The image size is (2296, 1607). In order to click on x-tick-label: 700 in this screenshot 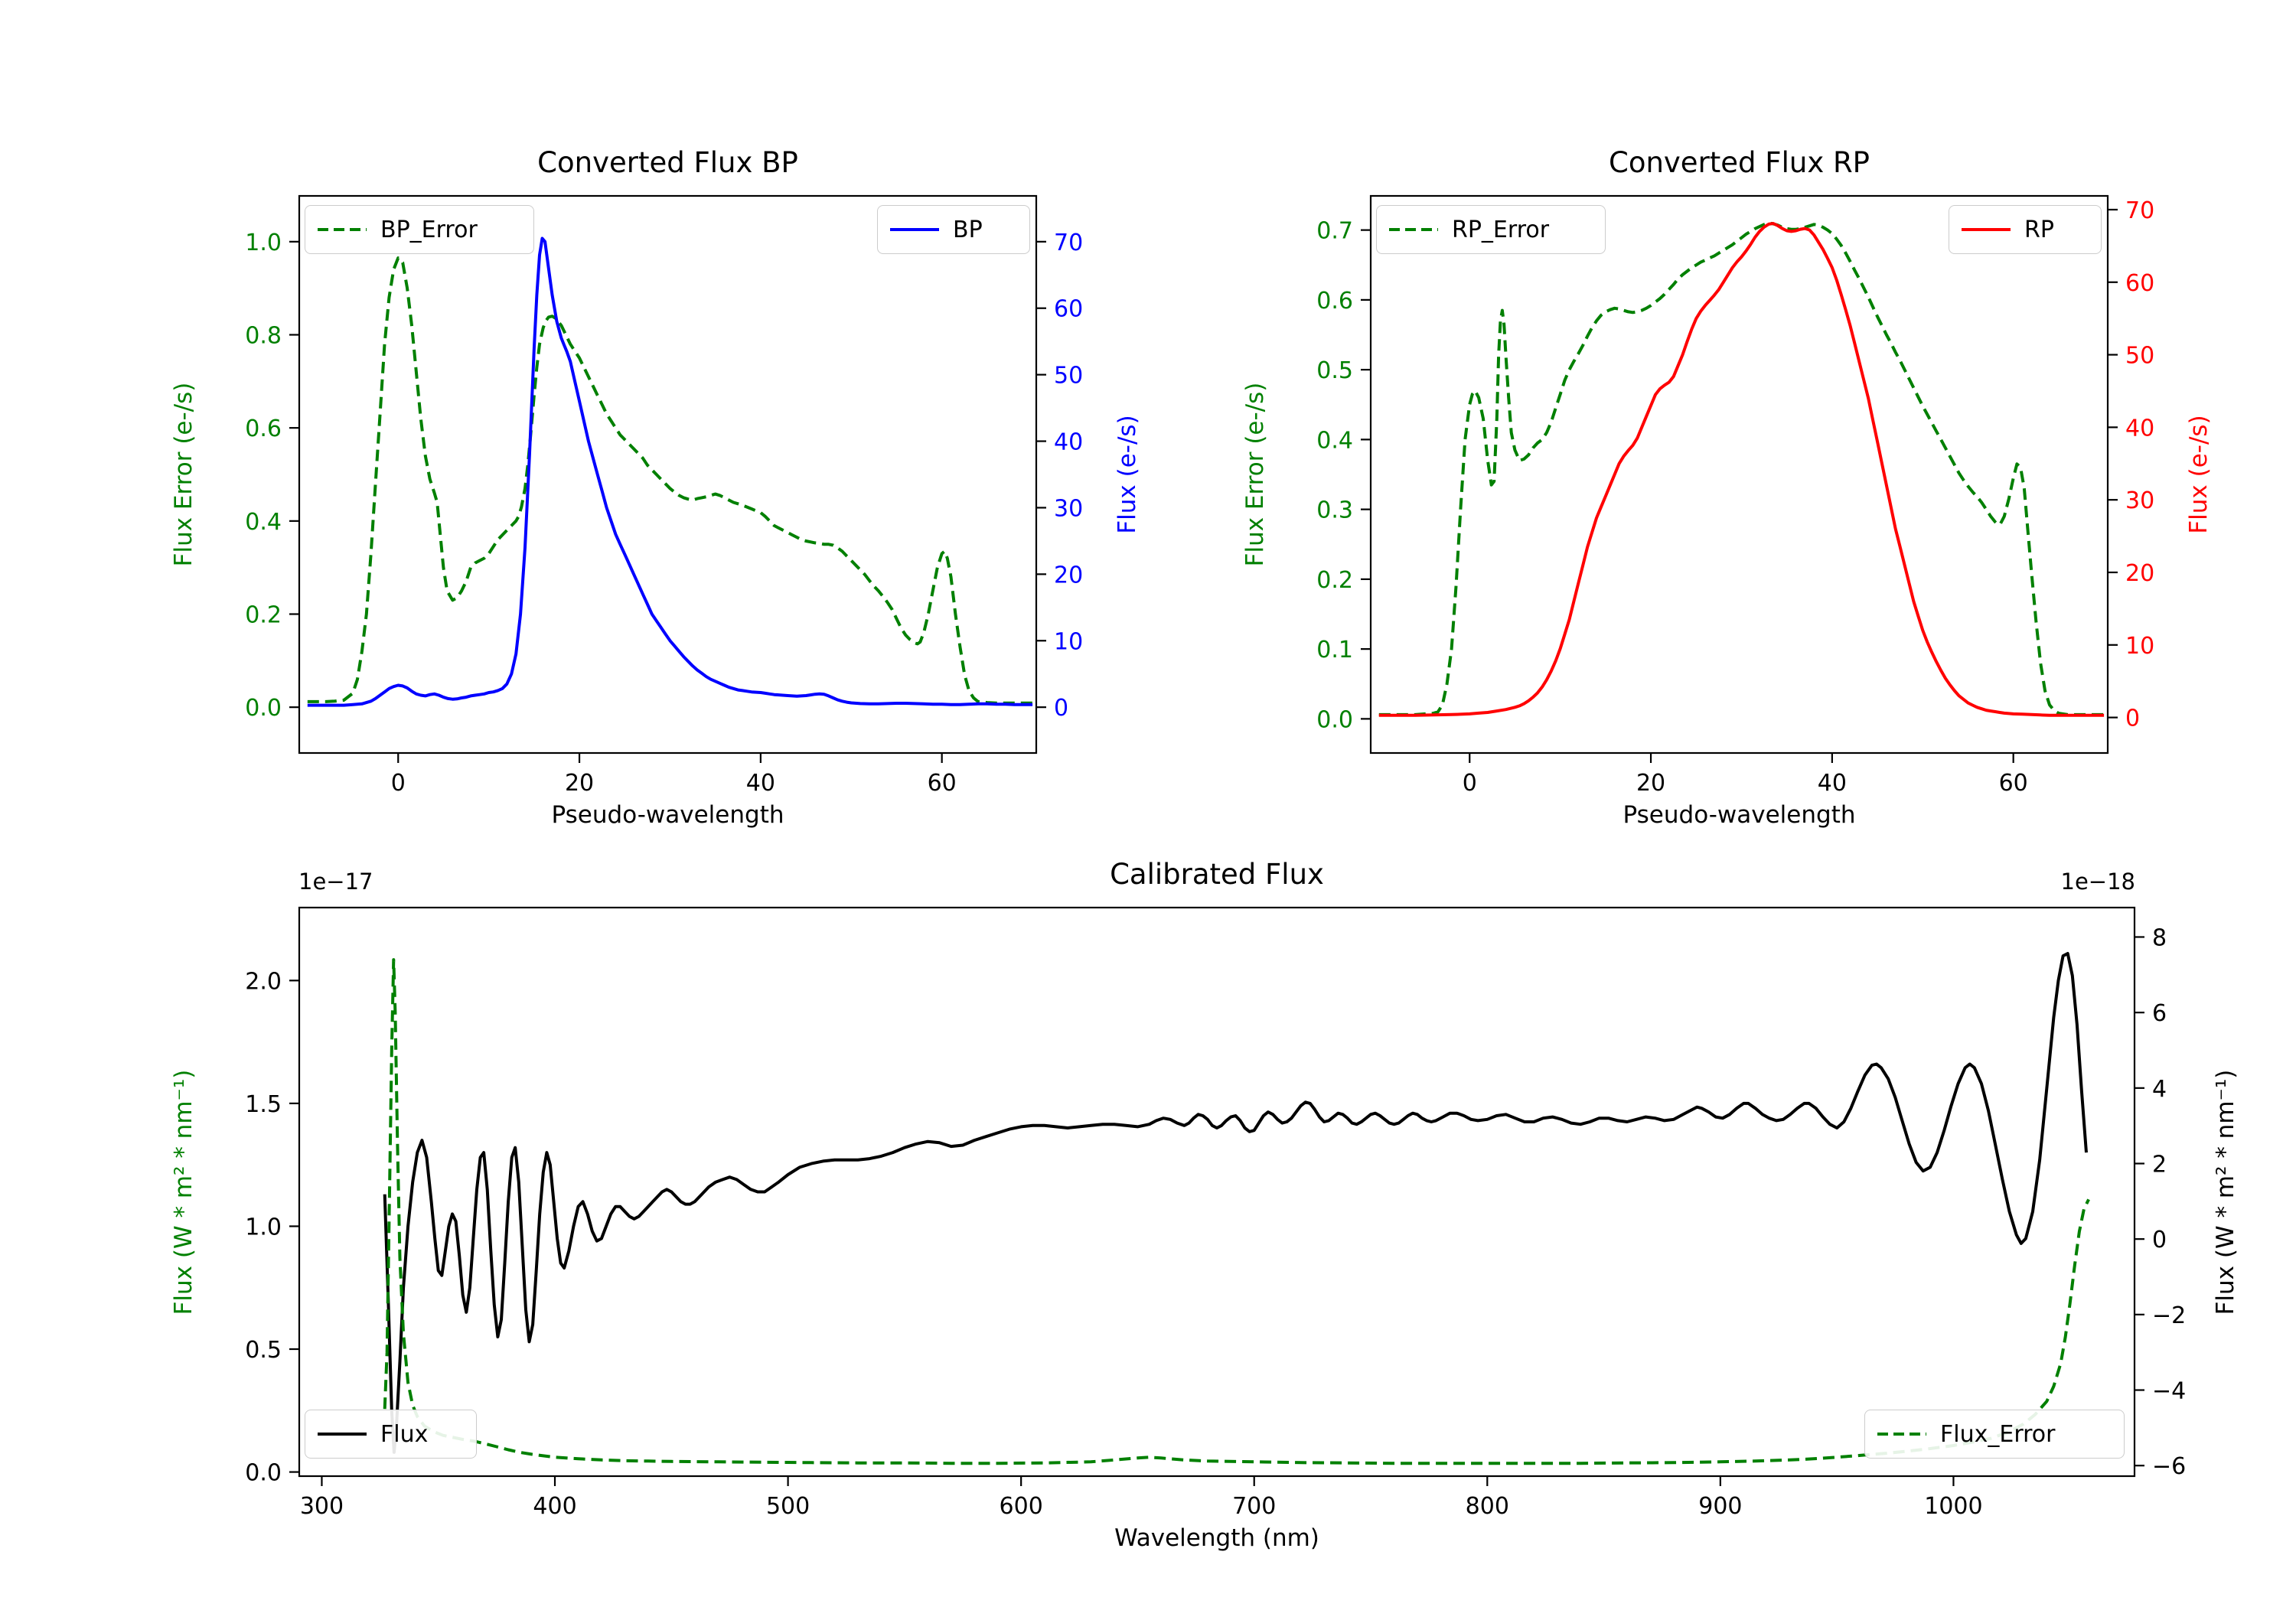, I will do `click(1254, 1506)`.